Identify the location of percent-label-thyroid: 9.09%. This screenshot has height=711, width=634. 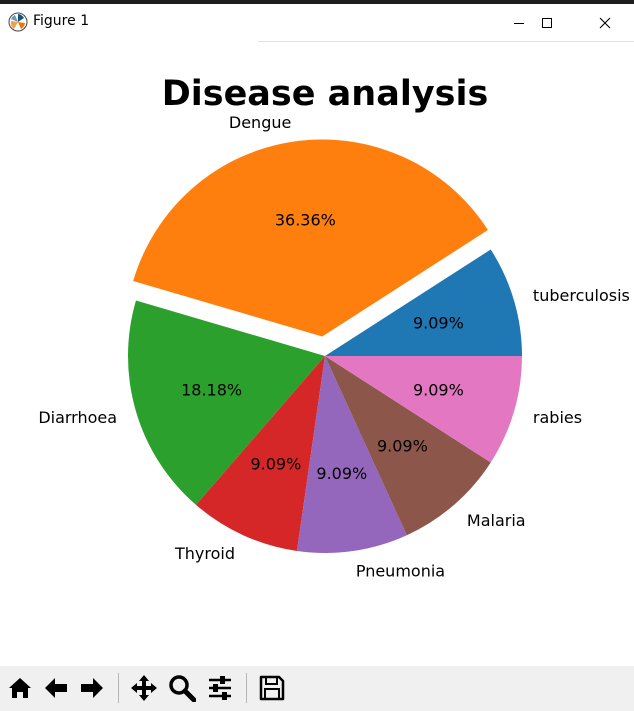
(275, 464).